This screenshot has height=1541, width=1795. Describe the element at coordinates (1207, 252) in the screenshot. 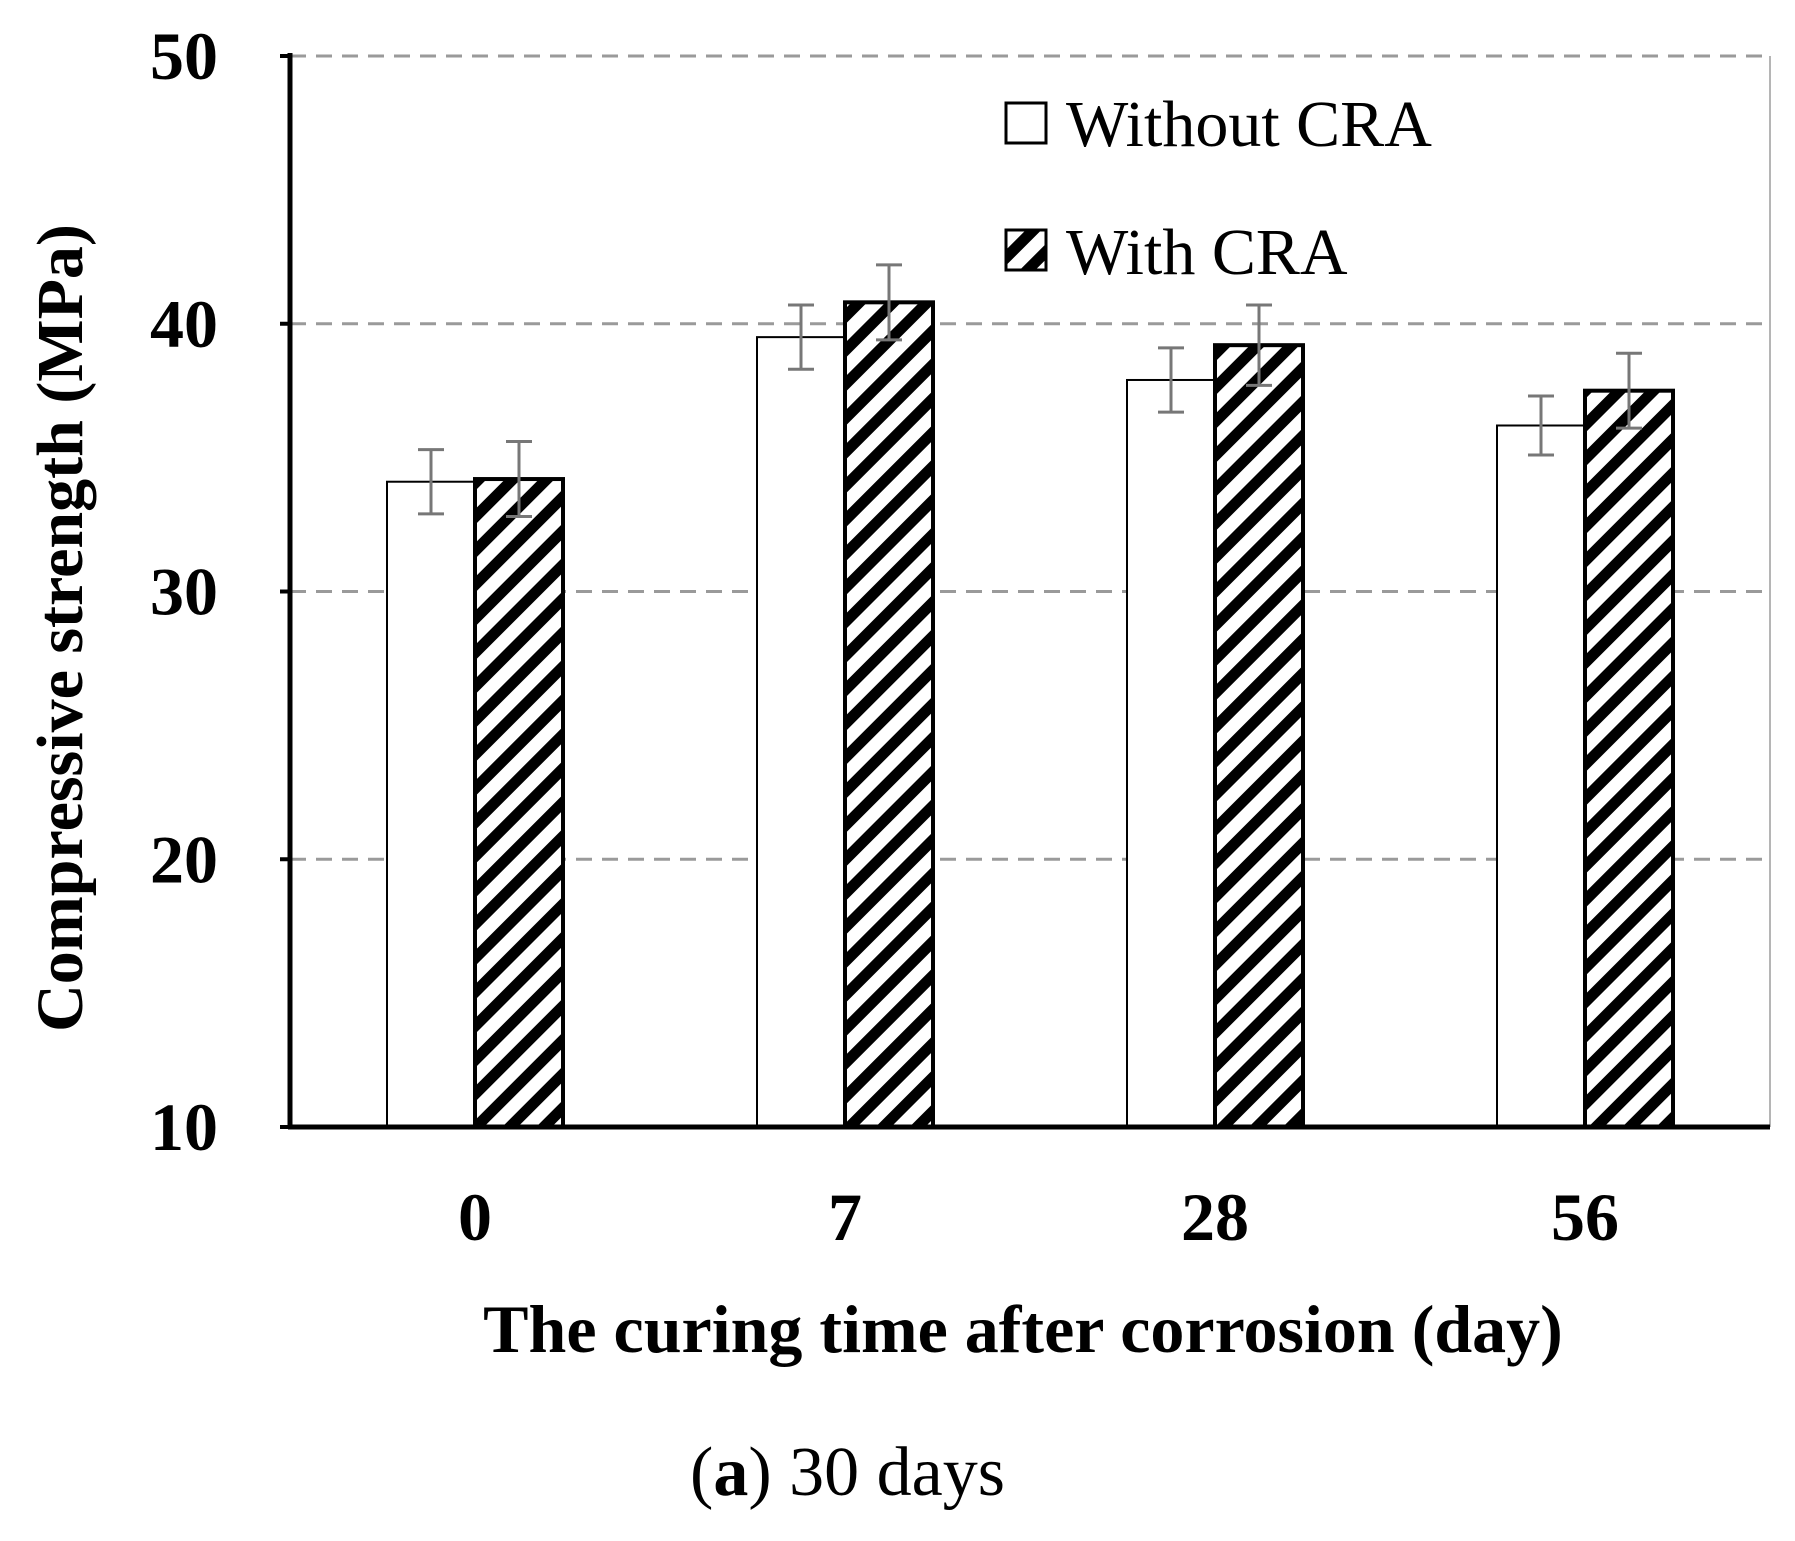

I see `legend-label-with-cra: With CRA` at that location.